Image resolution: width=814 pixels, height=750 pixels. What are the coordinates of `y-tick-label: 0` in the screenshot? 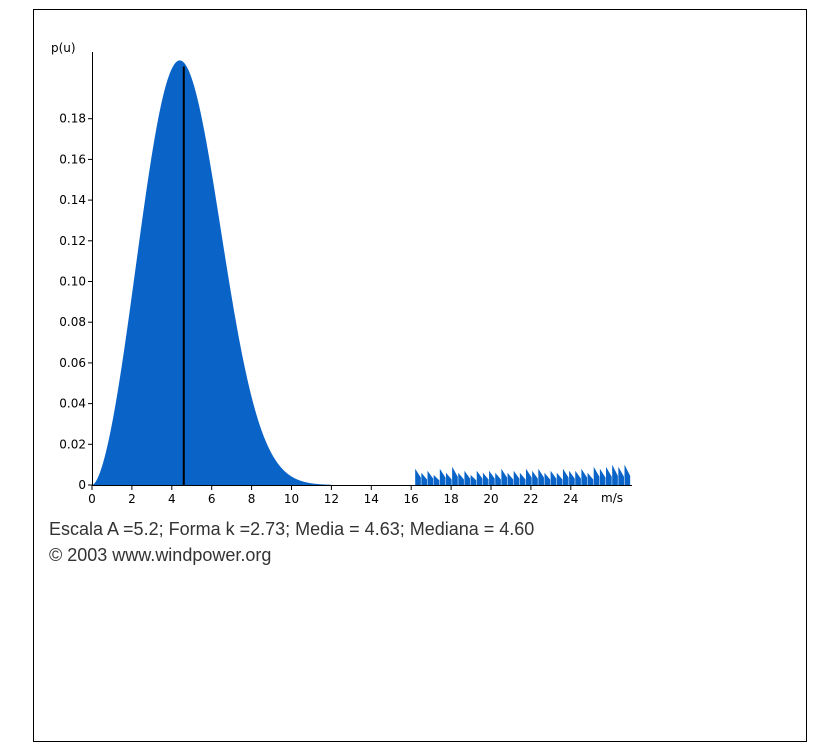 It's located at (82, 485).